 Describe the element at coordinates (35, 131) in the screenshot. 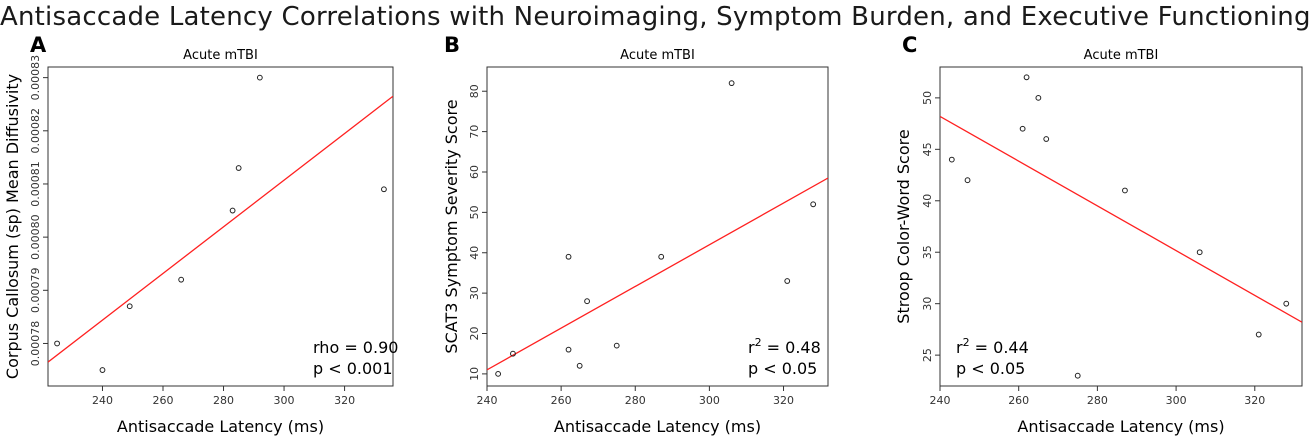

I see `y-tick-label: 0.00082` at that location.